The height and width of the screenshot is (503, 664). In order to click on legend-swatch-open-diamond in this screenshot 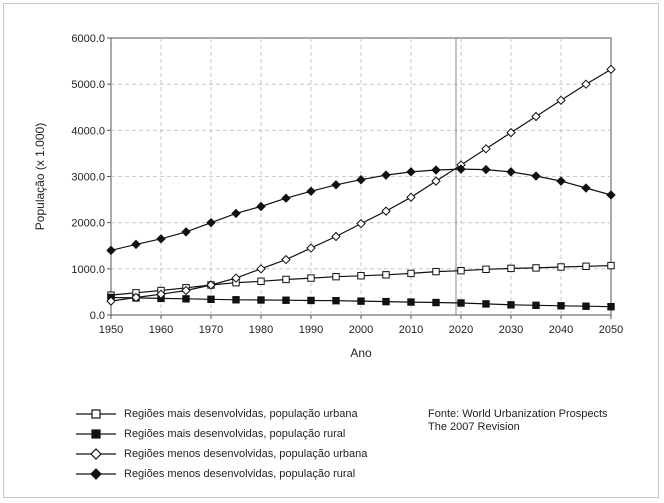, I will do `click(96, 454)`.